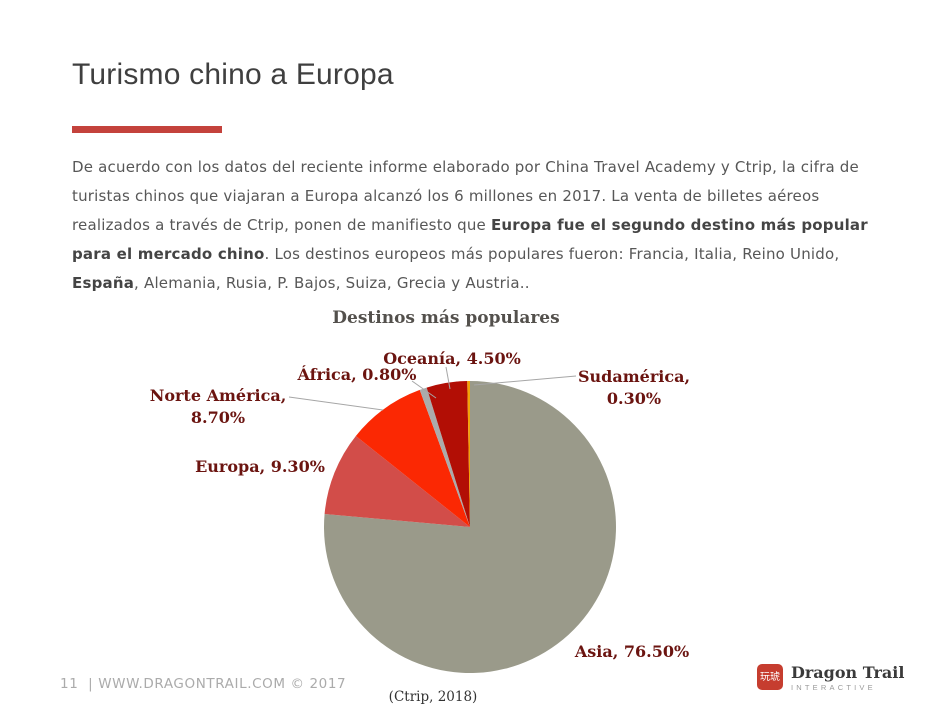 This screenshot has width=941, height=720. Describe the element at coordinates (468, 454) in the screenshot. I see `pie-slice-sudamerica` at that location.